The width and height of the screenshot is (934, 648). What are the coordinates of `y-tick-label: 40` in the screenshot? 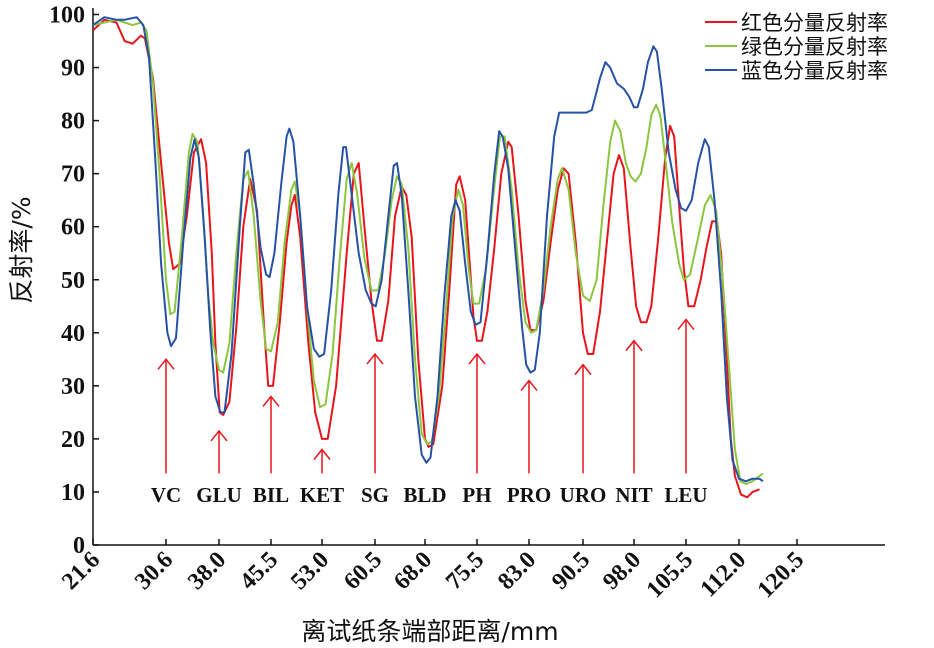 It's located at (73, 334).